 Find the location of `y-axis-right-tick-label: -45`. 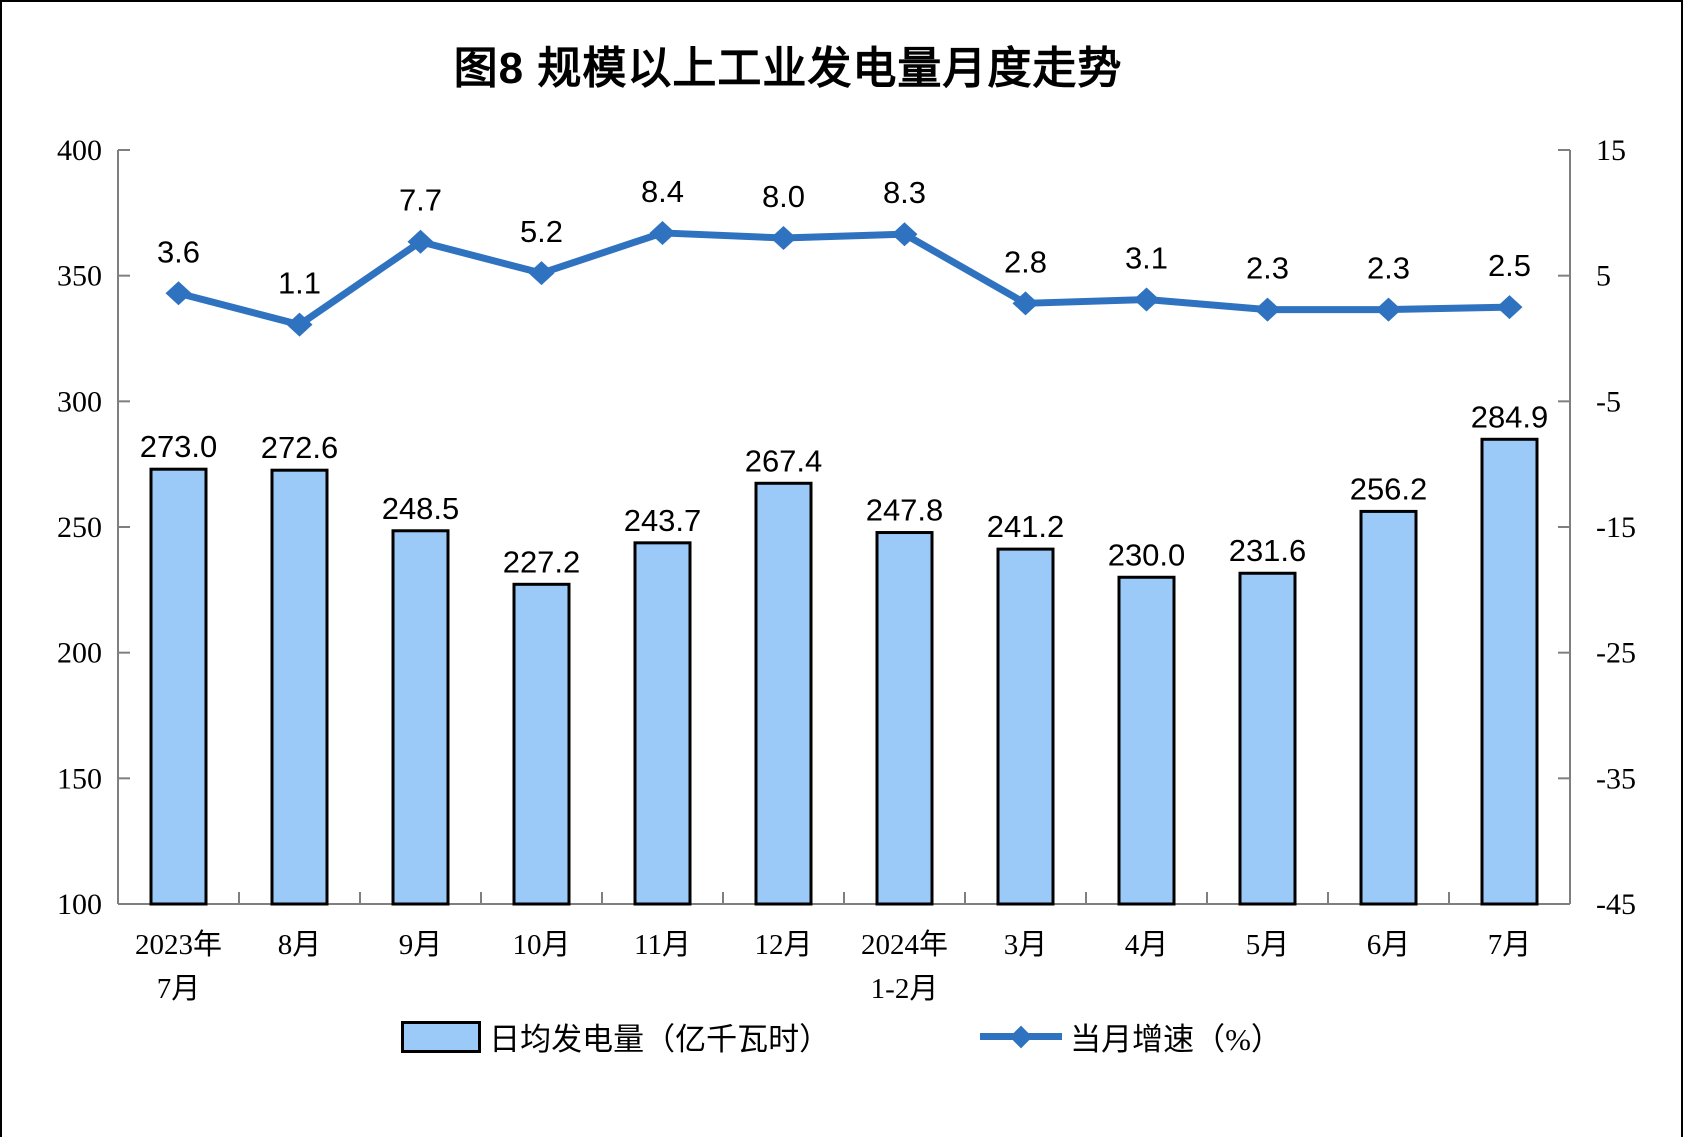

y-axis-right-tick-label: -45 is located at coordinates (1616, 904).